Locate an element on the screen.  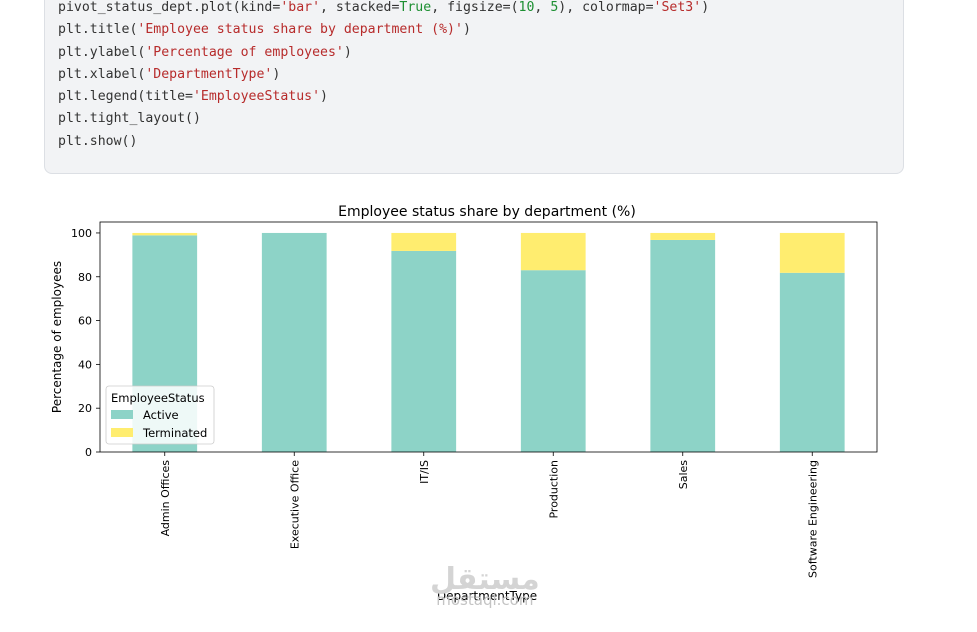
code-token: 'Set3' is located at coordinates (677, 7).